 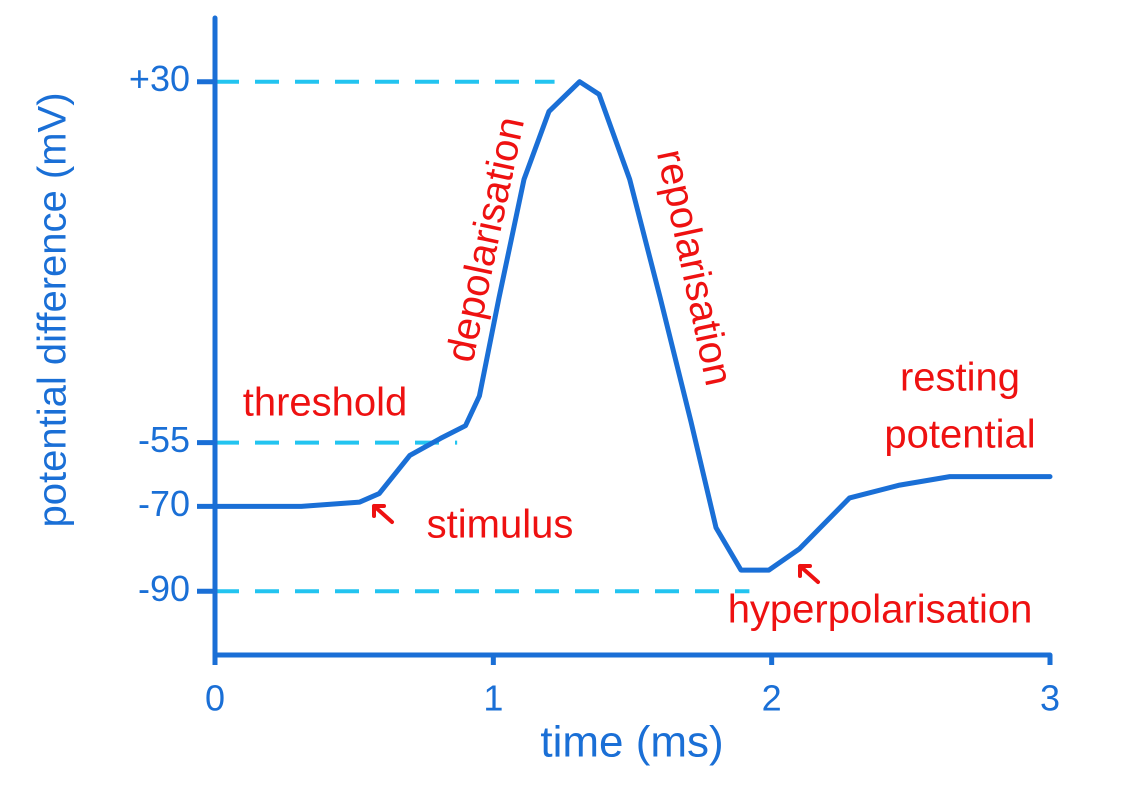 I want to click on y-tick-label: +30, so click(x=159, y=78).